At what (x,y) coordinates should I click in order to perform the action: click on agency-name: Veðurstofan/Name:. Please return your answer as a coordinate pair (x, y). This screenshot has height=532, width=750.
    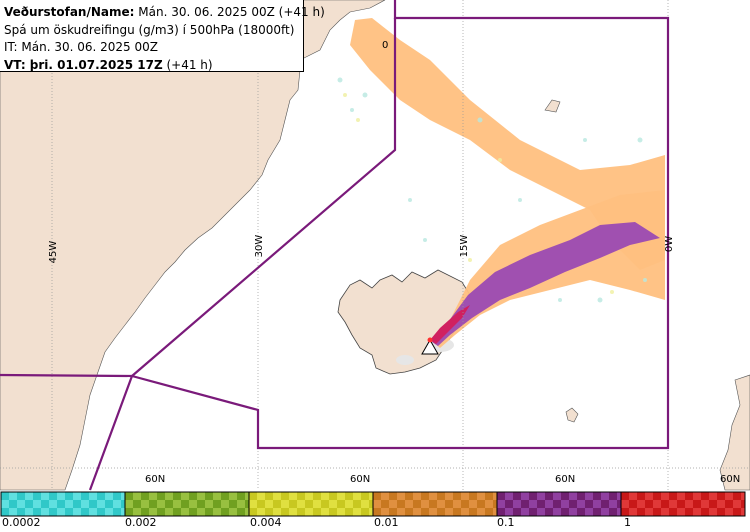
    Looking at the image, I should click on (69, 12).